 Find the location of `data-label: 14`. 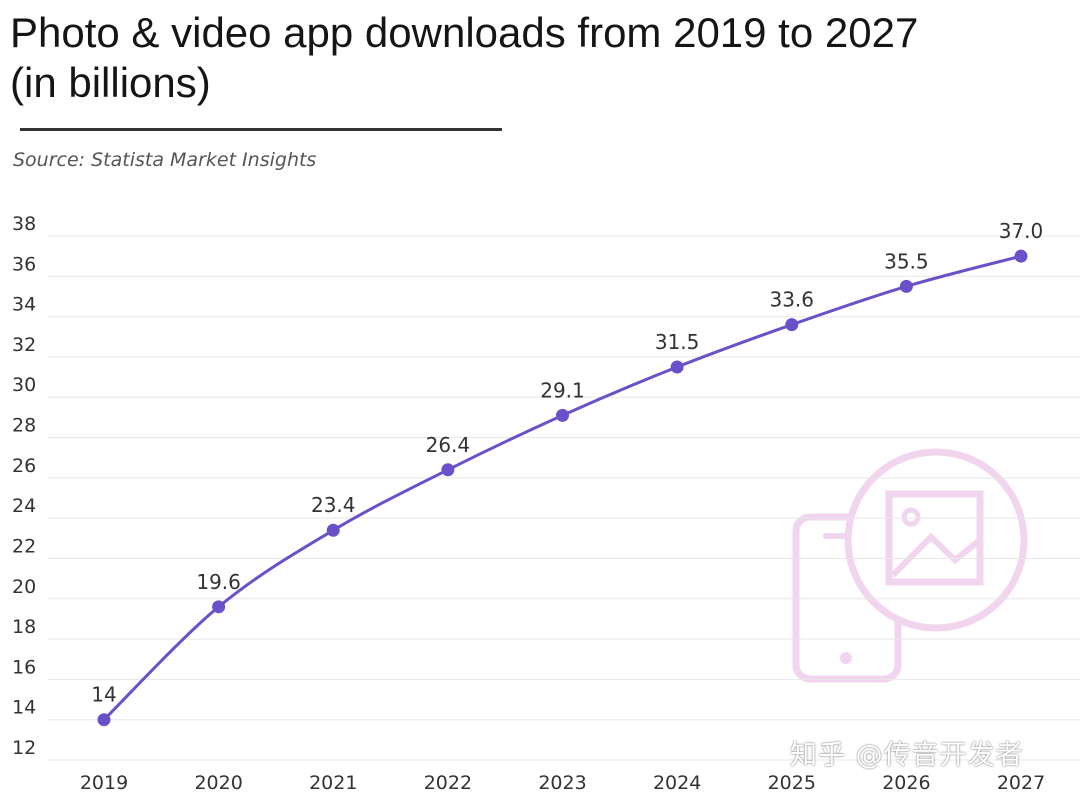

data-label: 14 is located at coordinates (103, 695).